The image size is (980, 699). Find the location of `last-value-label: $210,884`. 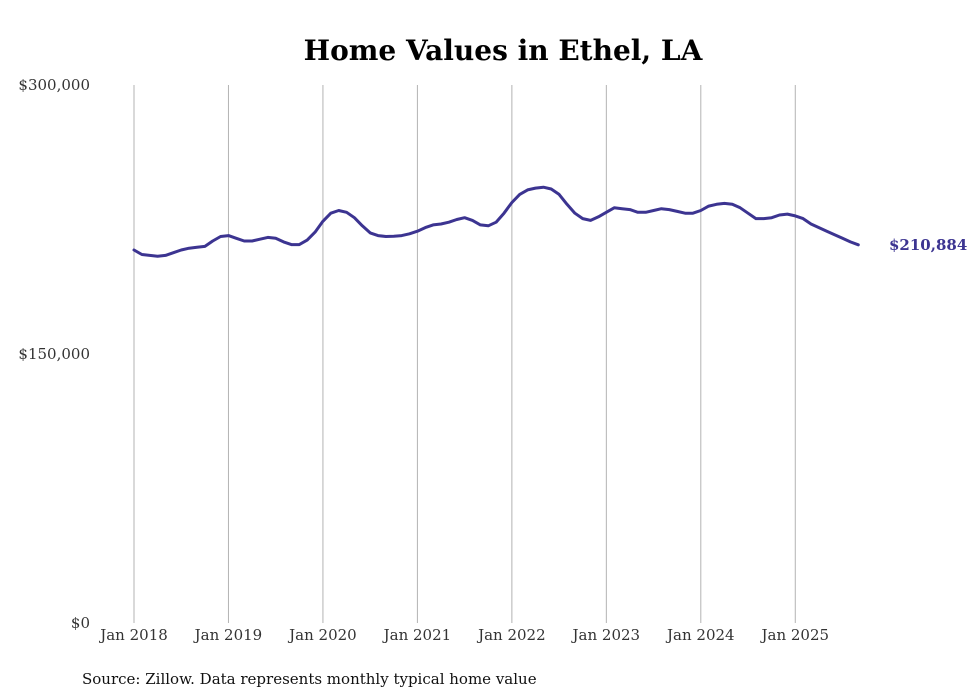

last-value-label: $210,884 is located at coordinates (928, 245).